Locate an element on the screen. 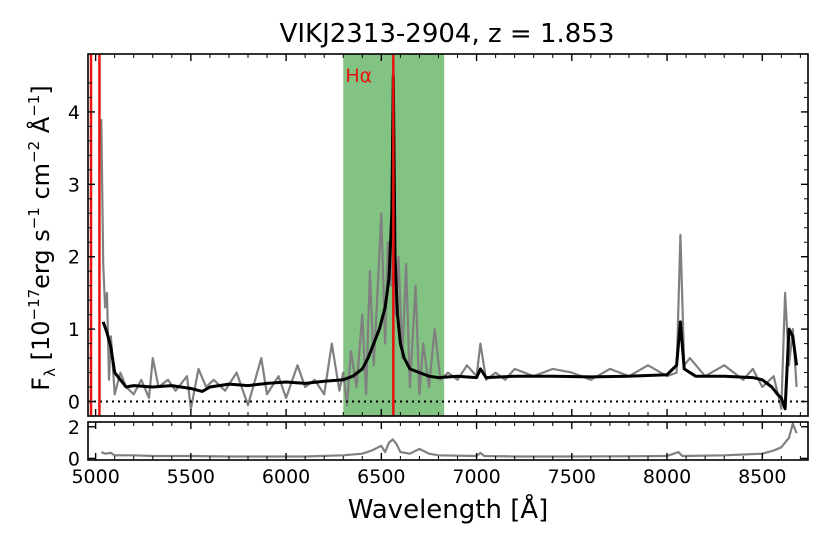 This screenshot has height=554, width=830. x-axis-label: Wavelength [Å] is located at coordinates (448, 509).